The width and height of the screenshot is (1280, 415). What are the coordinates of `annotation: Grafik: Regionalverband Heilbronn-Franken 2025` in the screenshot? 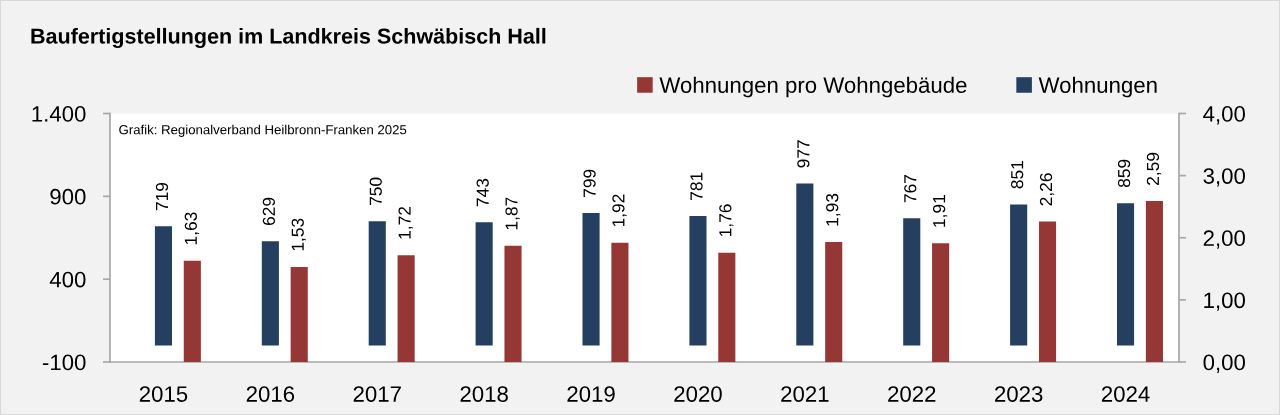 It's located at (263, 130).